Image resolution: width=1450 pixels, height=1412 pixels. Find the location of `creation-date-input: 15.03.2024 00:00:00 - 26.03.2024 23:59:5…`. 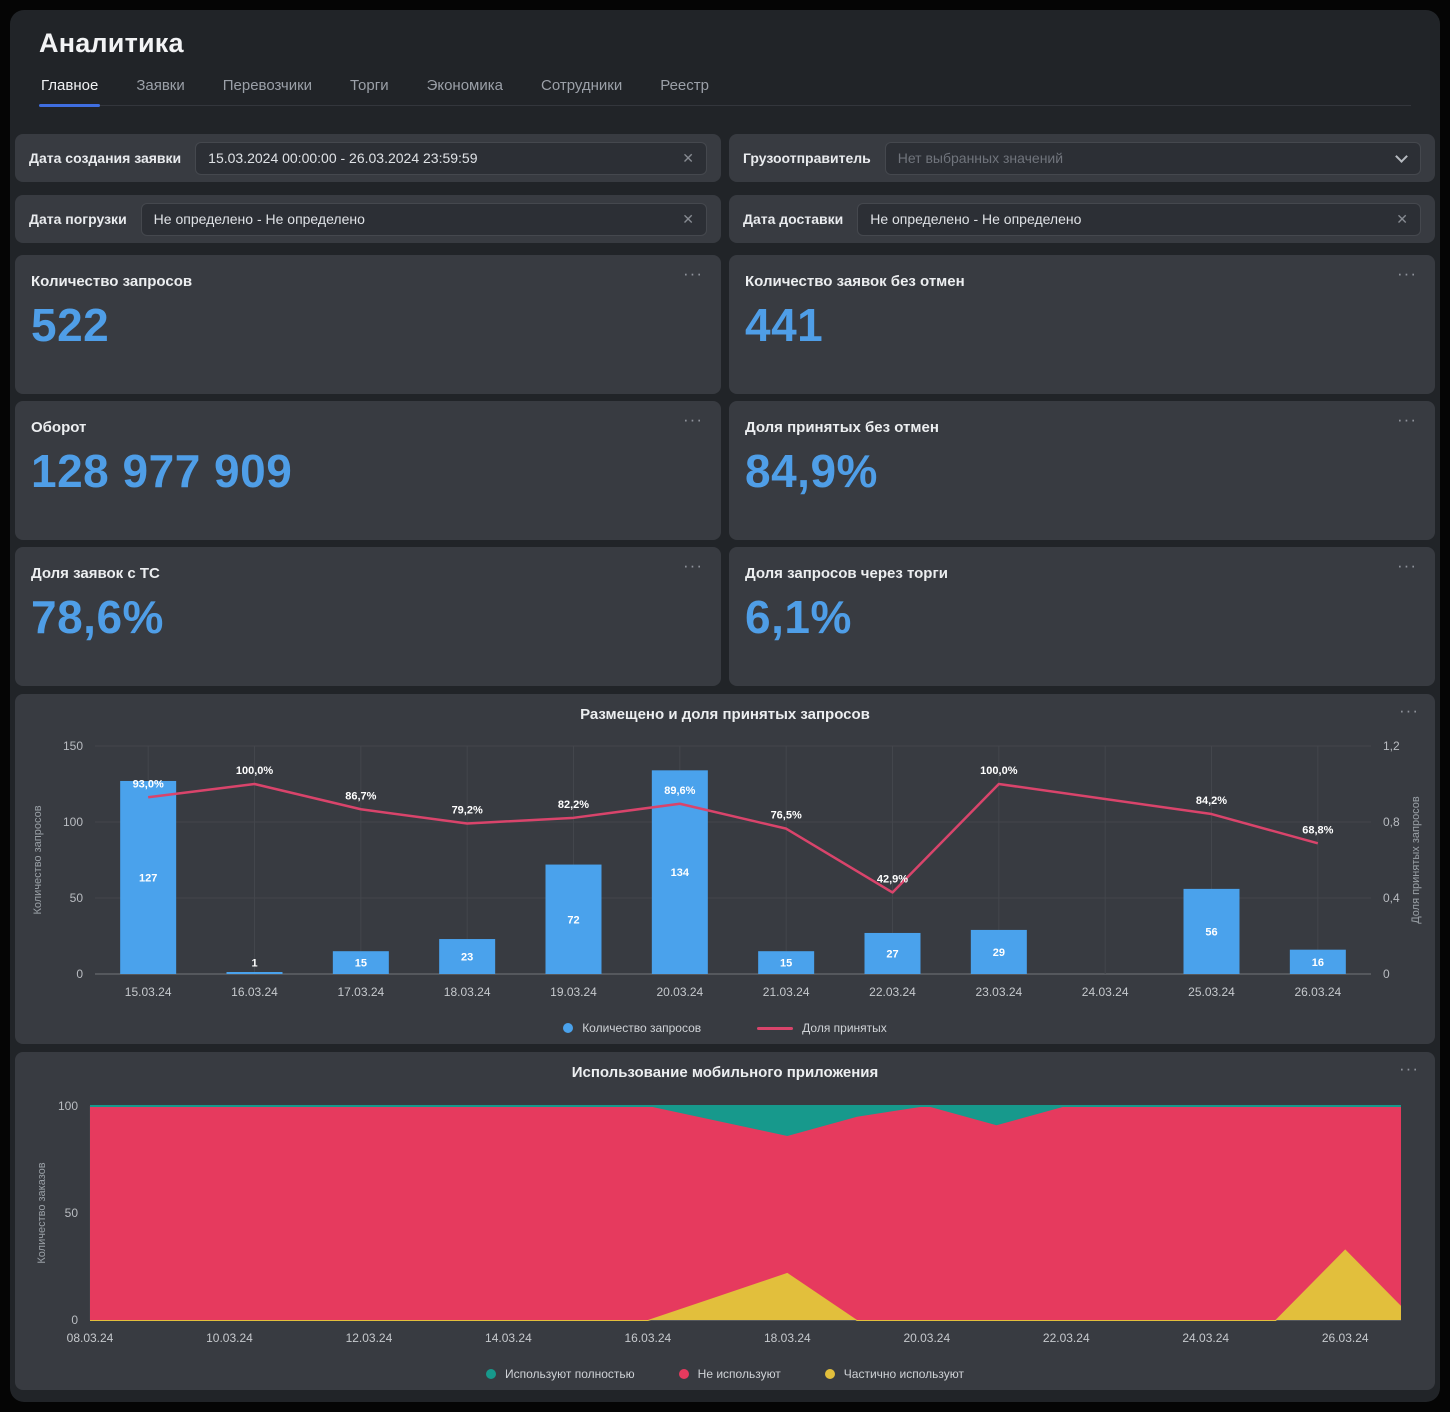

creation-date-input: 15.03.2024 00:00:00 - 26.03.2024 23:59:5… is located at coordinates (451, 158).